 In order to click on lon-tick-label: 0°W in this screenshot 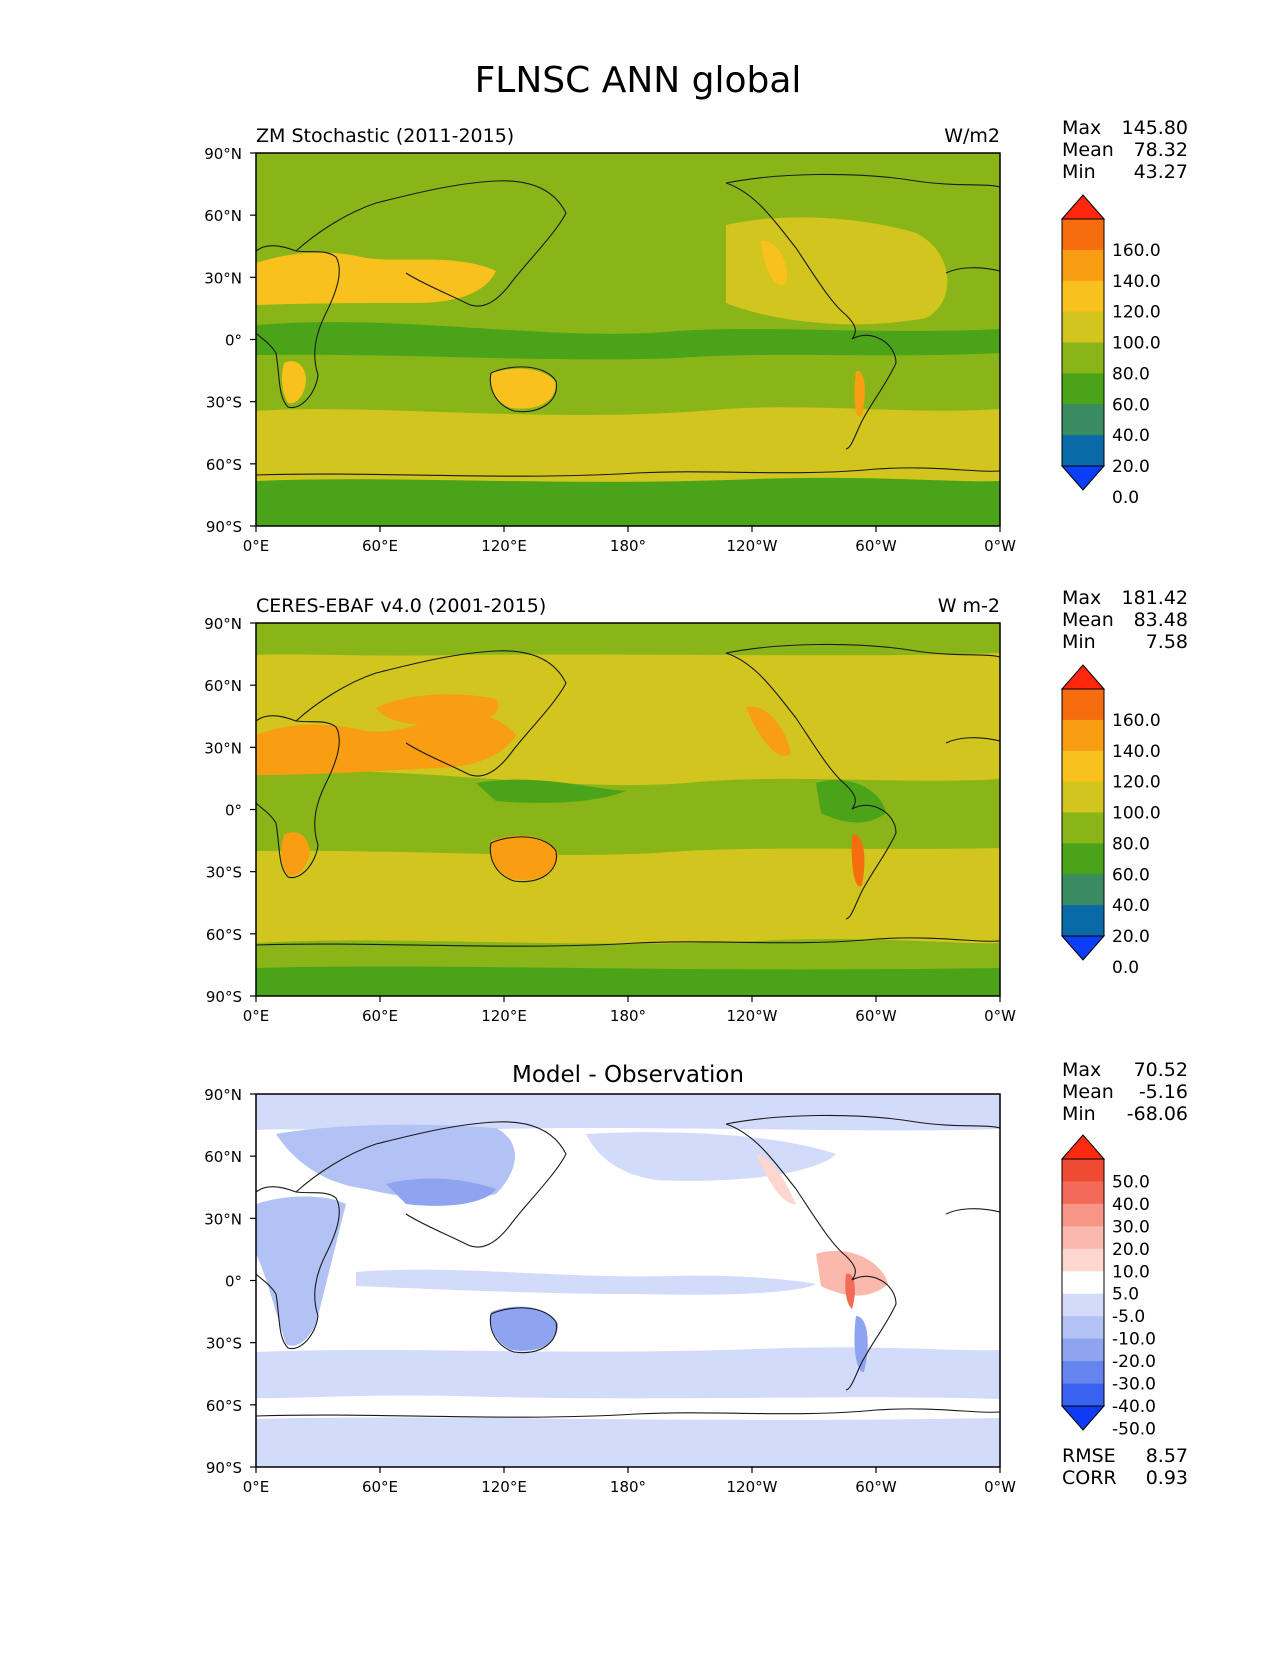, I will do `click(1000, 1487)`.